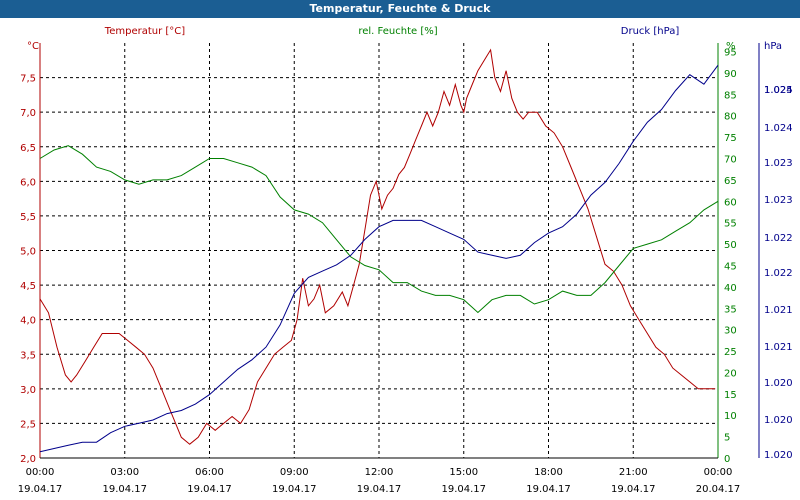 The width and height of the screenshot is (800, 500). What do you see at coordinates (33, 46) in the screenshot?
I see `temperature-unit-label: °C` at bounding box center [33, 46].